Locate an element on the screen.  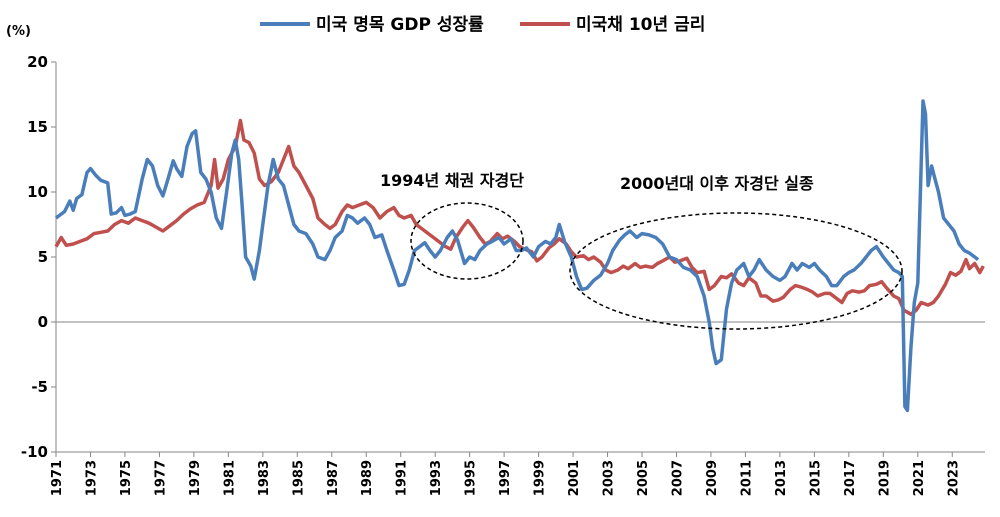
legend-label-treasury-10y: 미국채 10년 금리 is located at coordinates (640, 25).